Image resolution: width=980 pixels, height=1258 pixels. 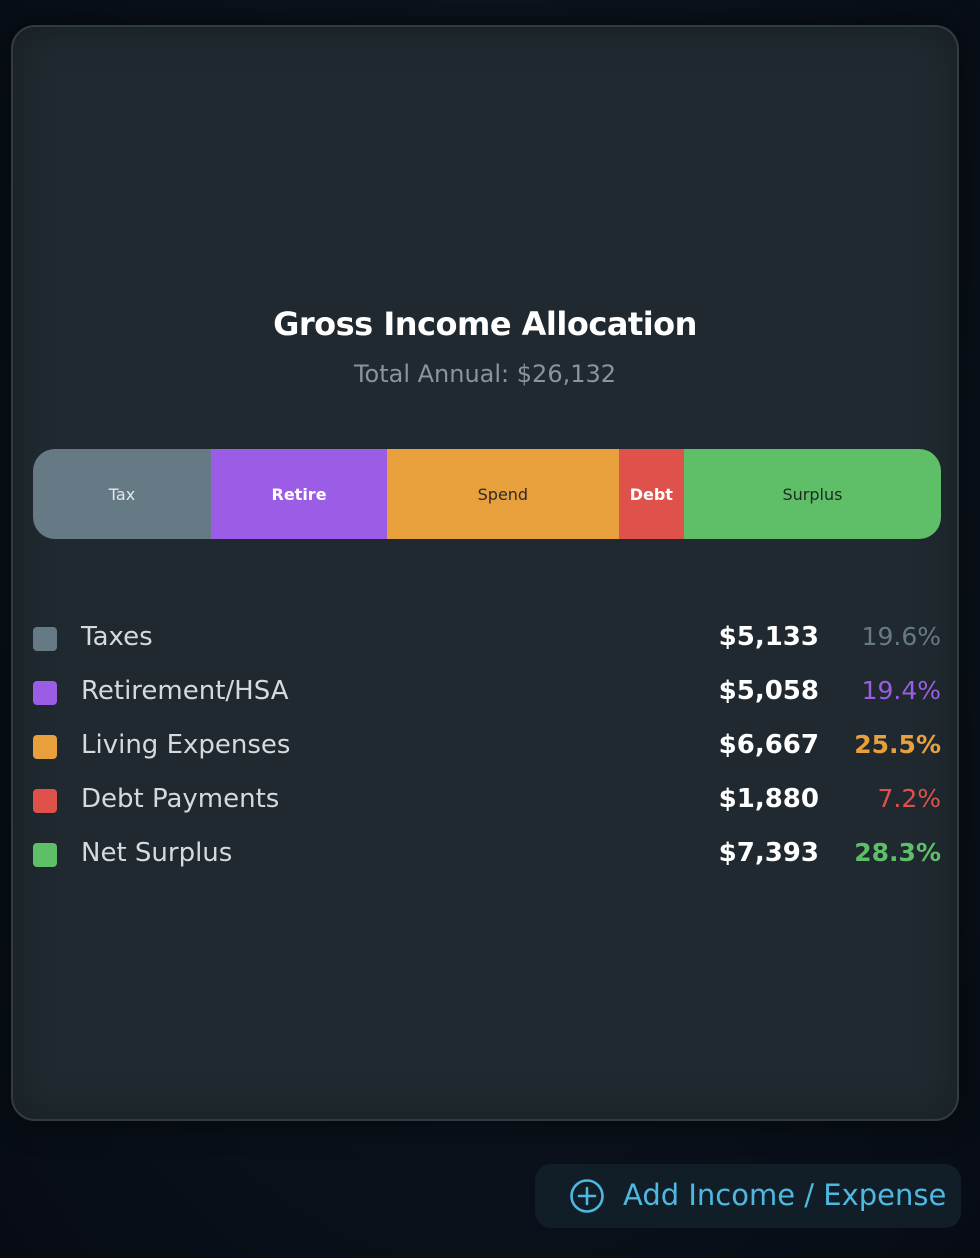 I want to click on add-button-label: Add Income / Expense, so click(x=785, y=1195).